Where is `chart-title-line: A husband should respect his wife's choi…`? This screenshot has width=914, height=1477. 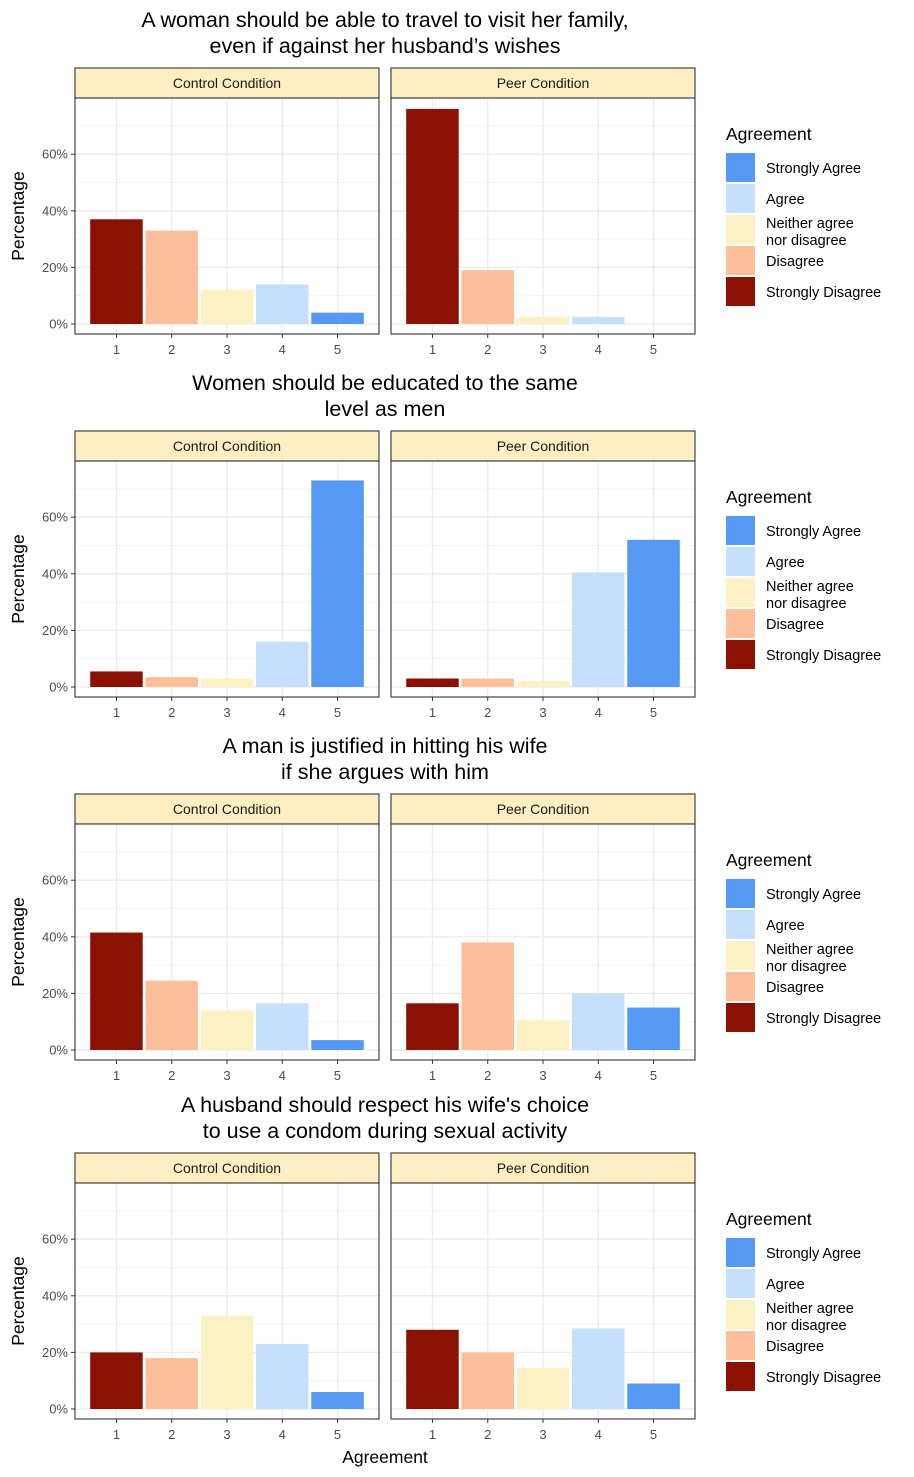 chart-title-line: A husband should respect his wife's choi… is located at coordinates (385, 1105).